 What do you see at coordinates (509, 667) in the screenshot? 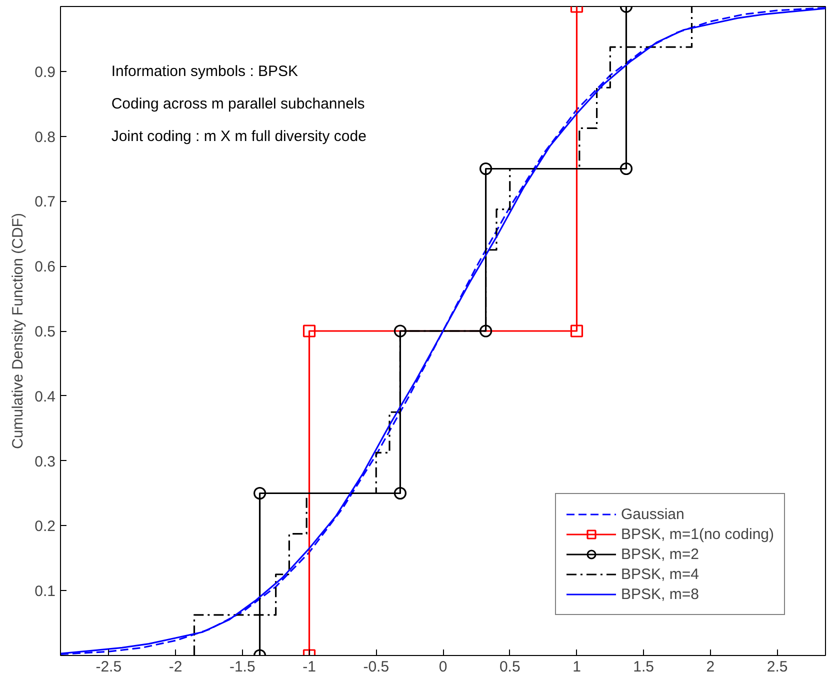
I see `x-tick-label: 0.5` at bounding box center [509, 667].